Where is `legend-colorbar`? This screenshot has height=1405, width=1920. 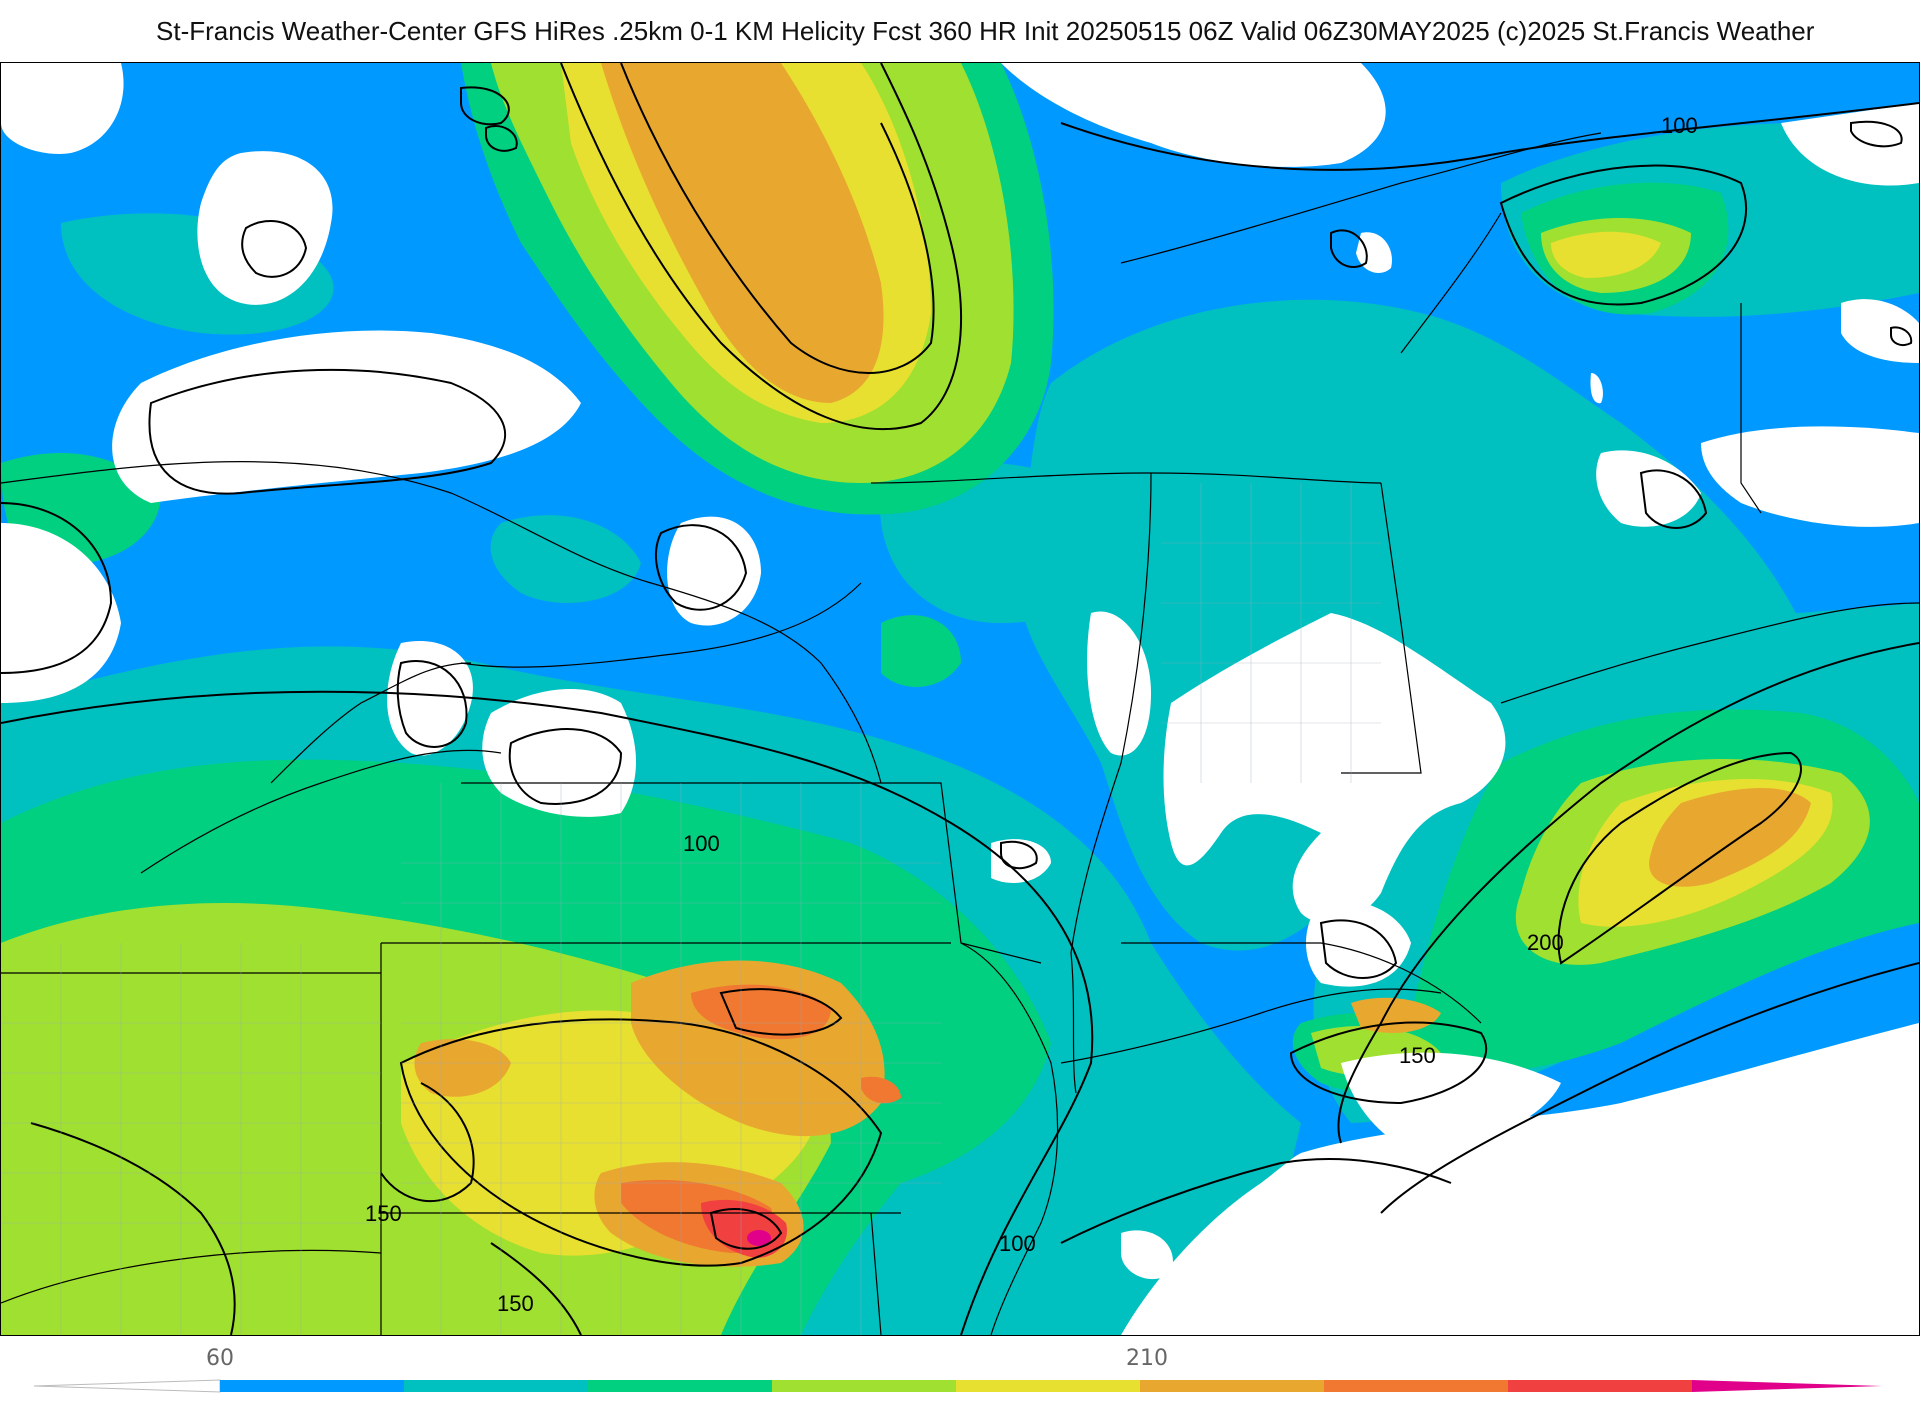
legend-colorbar is located at coordinates (957, 1386).